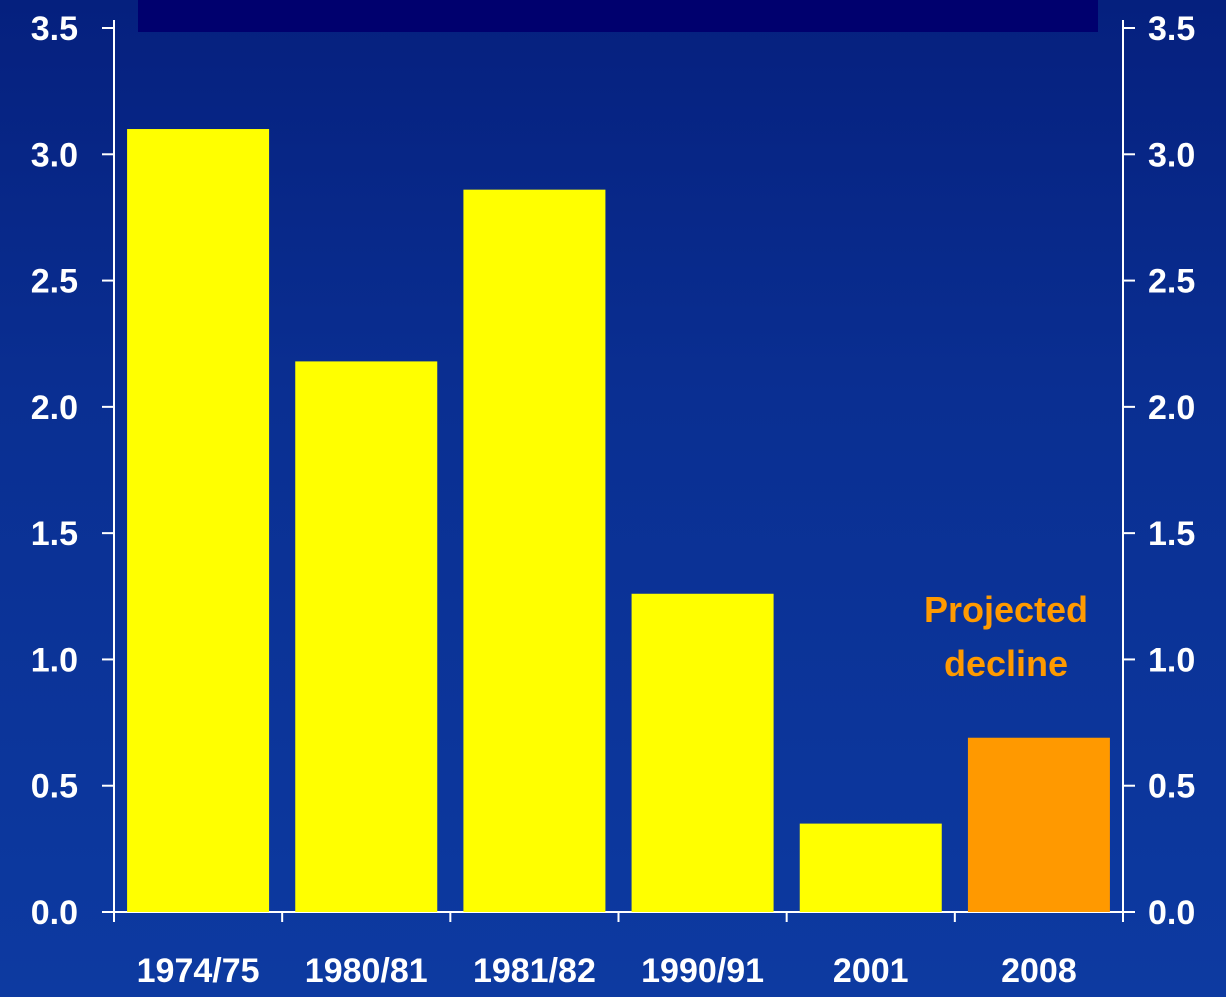  What do you see at coordinates (1171, 787) in the screenshot?
I see `right-tick-label: 0.5` at bounding box center [1171, 787].